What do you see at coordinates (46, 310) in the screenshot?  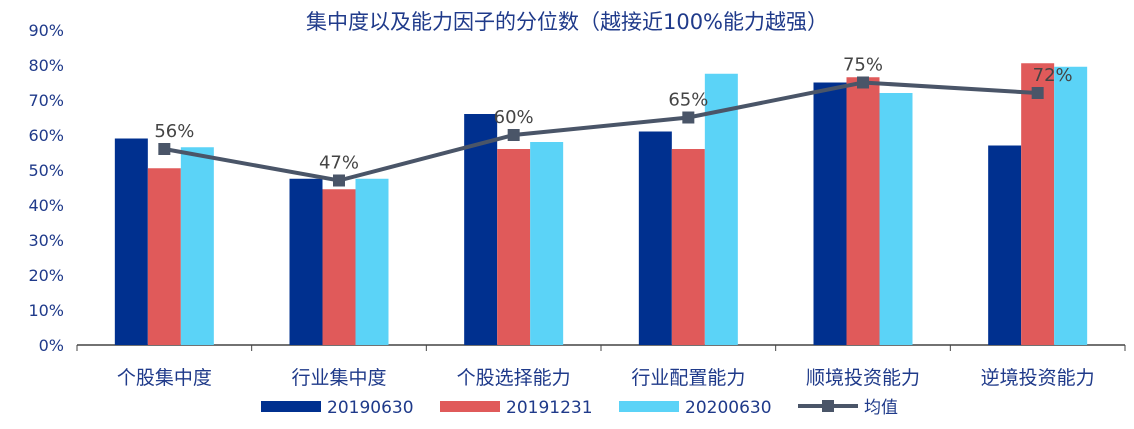 I see `y-tick-label: 10%` at bounding box center [46, 310].